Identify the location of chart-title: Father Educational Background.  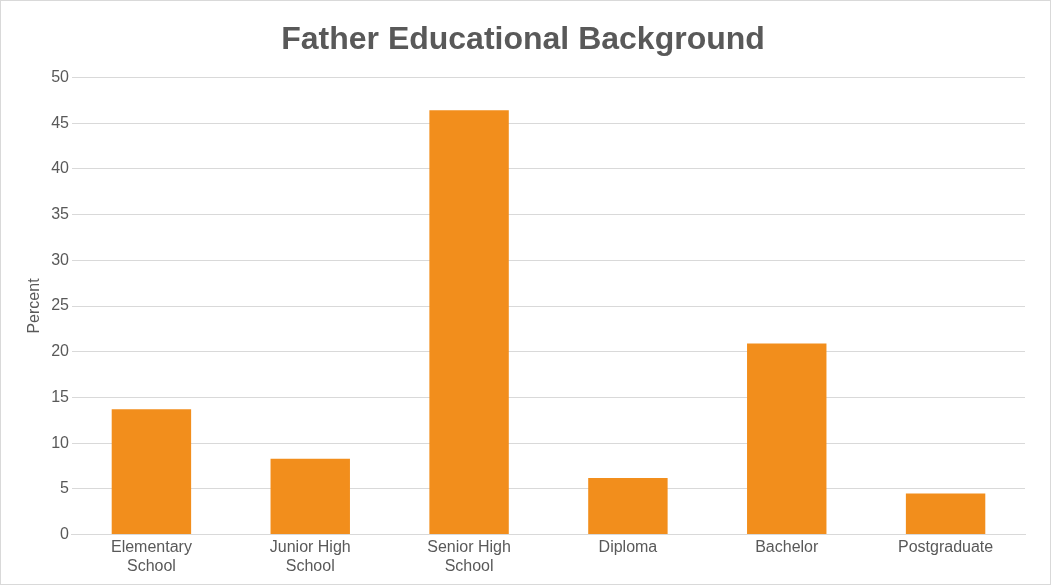
(523, 38).